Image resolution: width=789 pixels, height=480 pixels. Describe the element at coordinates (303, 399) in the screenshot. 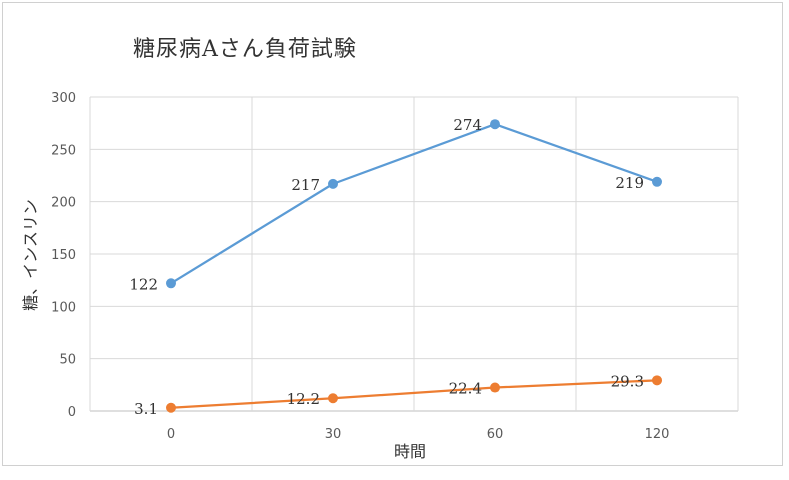

I see `series-2-data-label: 12.2` at that location.